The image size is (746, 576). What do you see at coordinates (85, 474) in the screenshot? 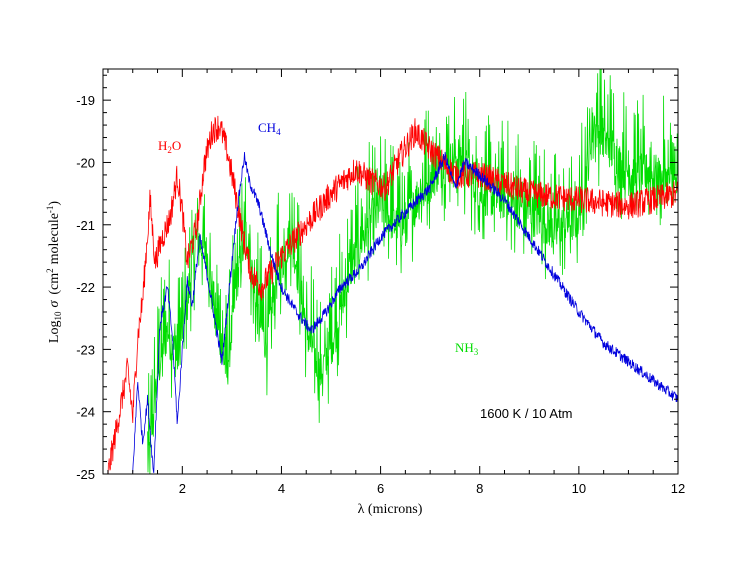
I see `y-tick-label: -25` at bounding box center [85, 474].